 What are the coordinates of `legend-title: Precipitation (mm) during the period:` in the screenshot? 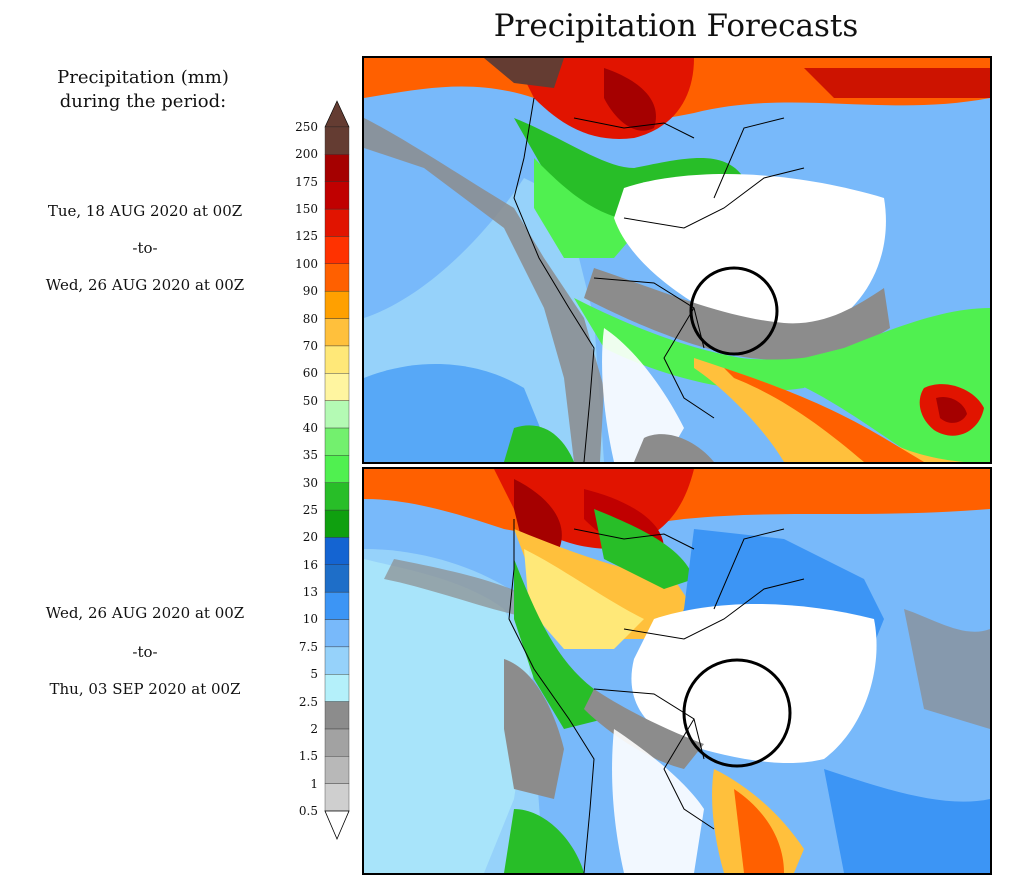 It's located at (143, 90).